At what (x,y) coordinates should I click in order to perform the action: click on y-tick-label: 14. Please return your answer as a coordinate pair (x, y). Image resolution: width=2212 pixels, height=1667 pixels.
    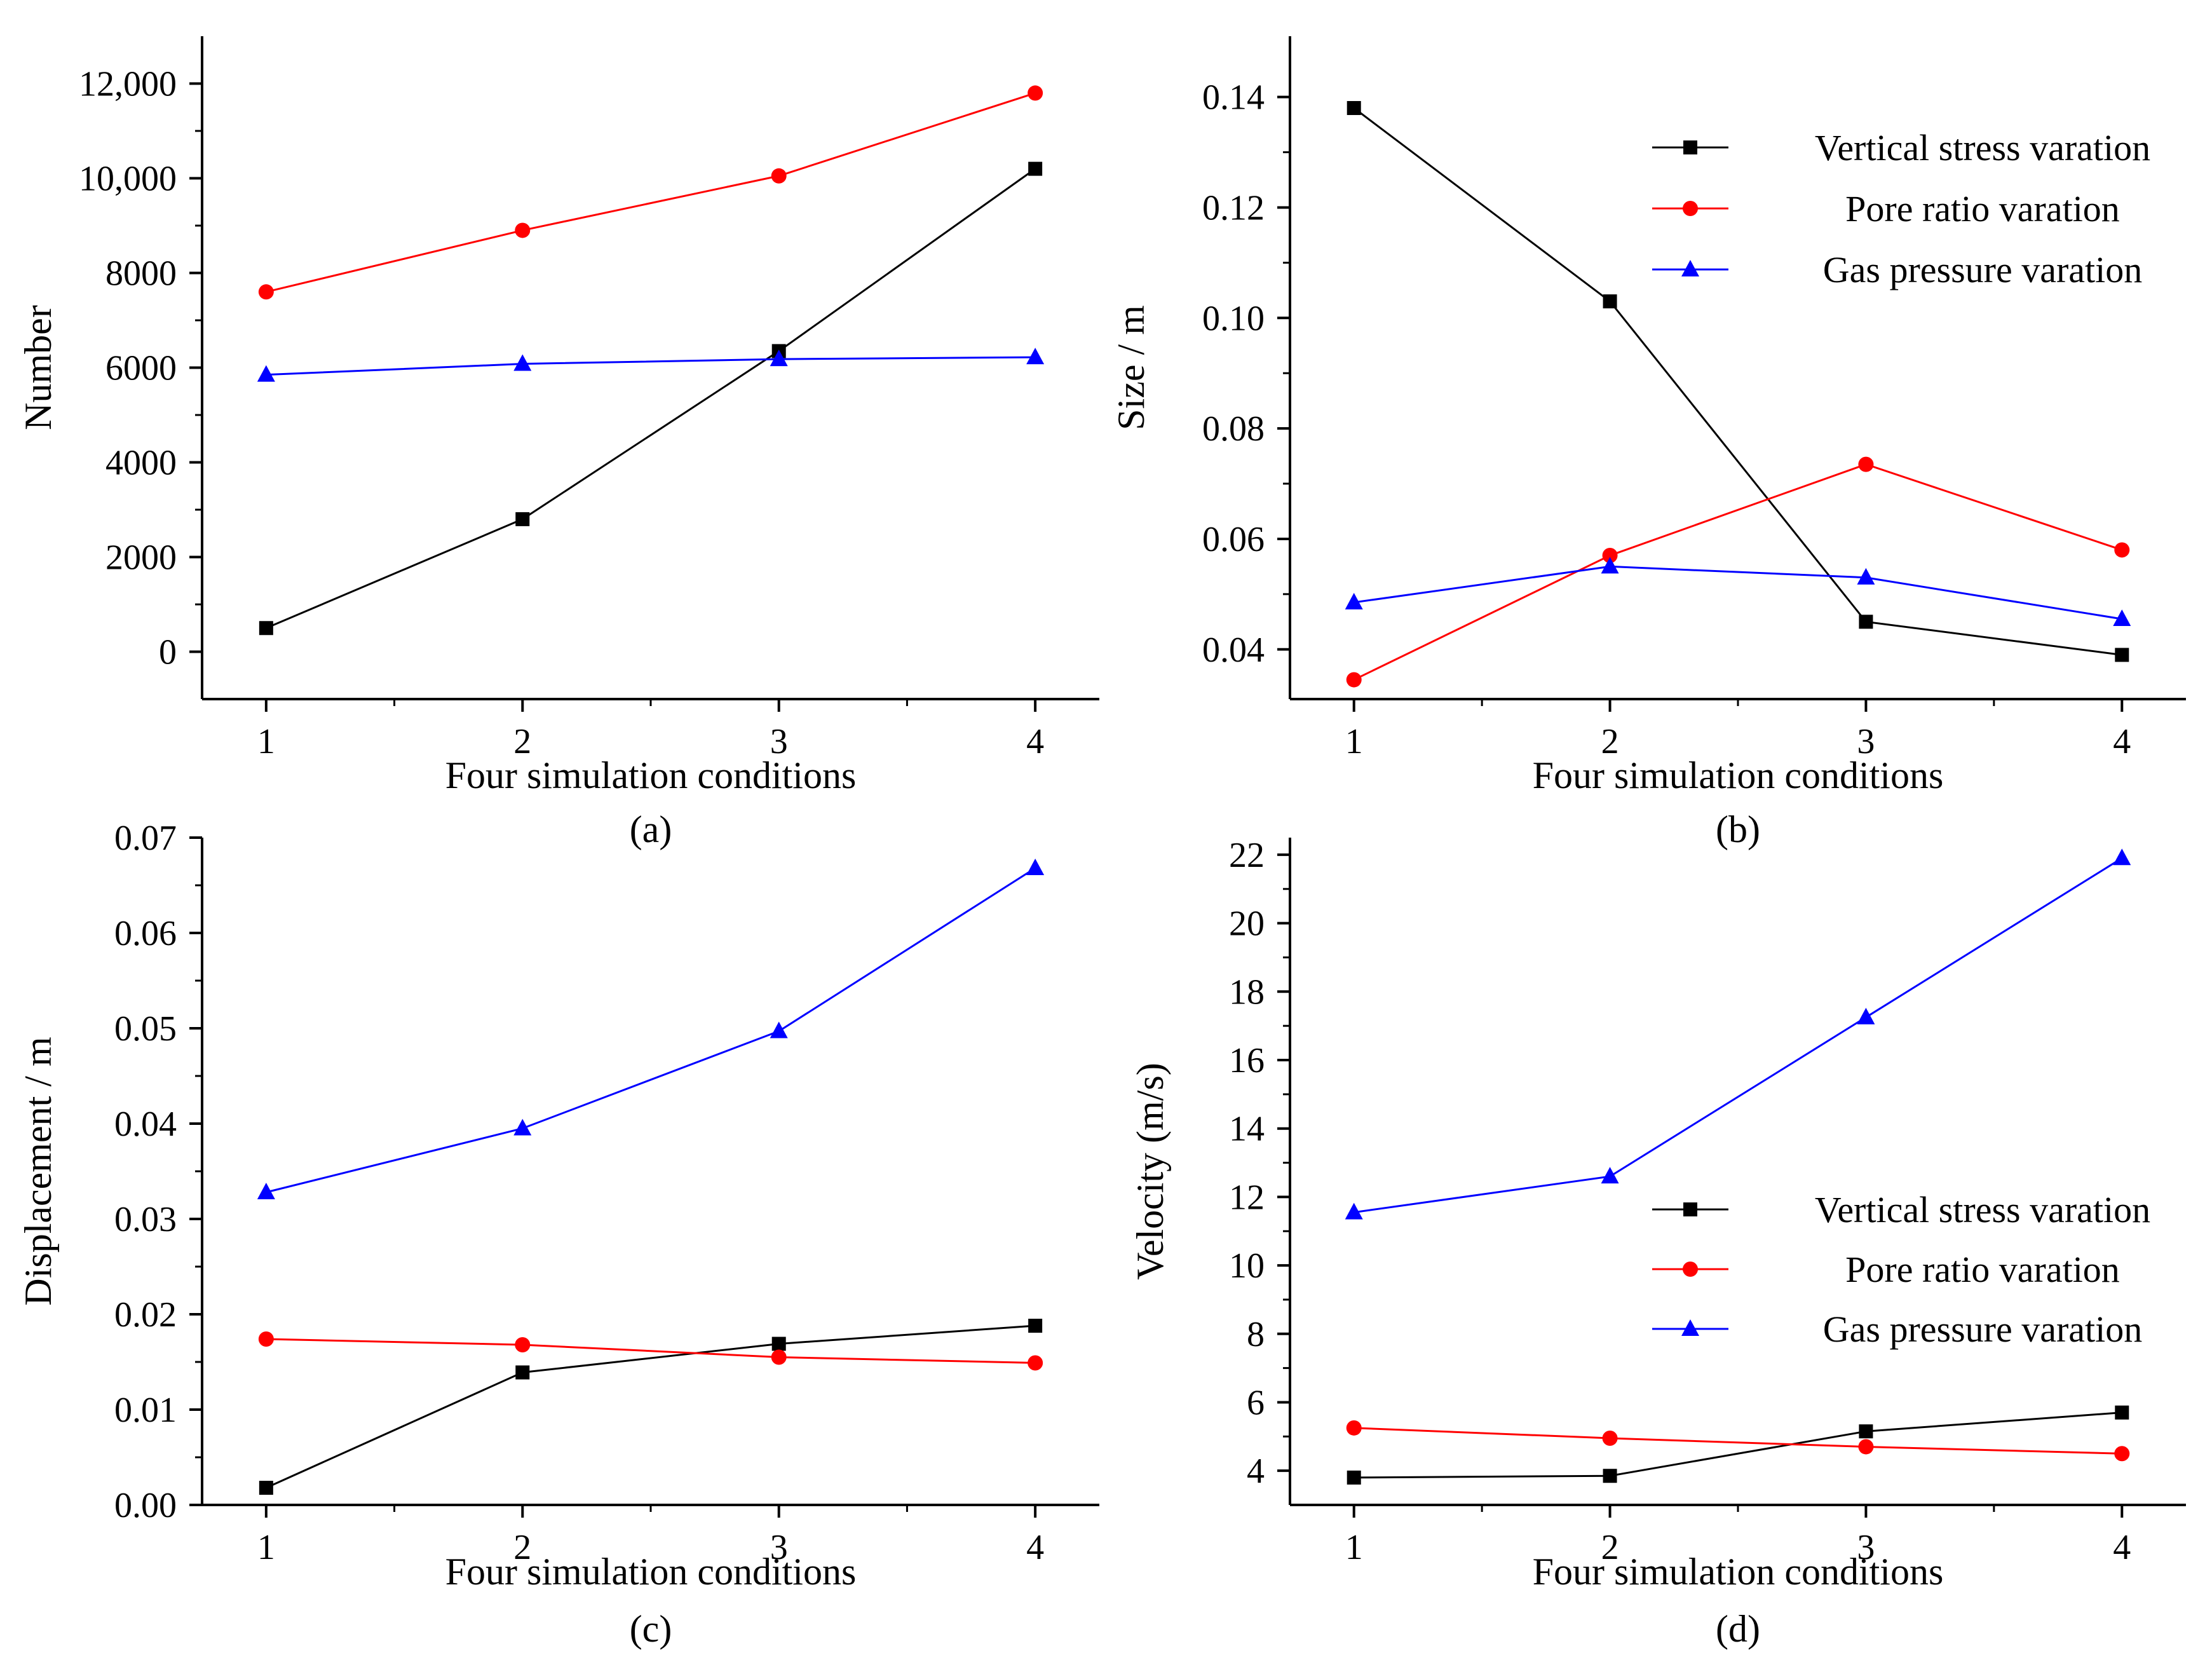
    Looking at the image, I should click on (1247, 1129).